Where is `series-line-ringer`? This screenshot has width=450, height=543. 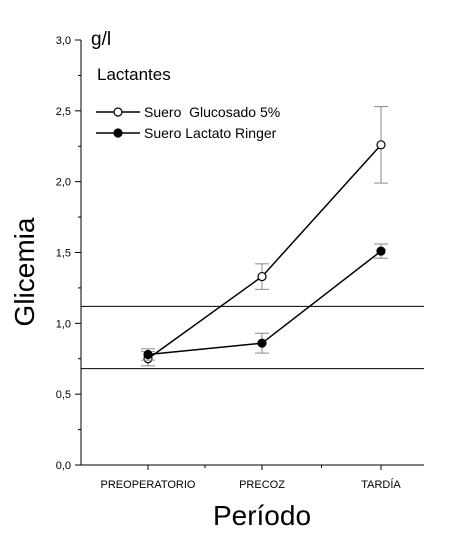 series-line-ringer is located at coordinates (264, 303).